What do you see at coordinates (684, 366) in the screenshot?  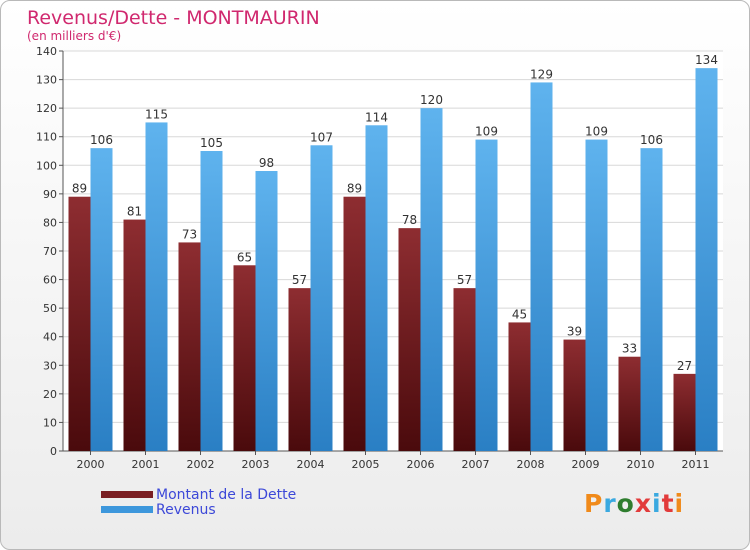 I see `data-label: 27` at bounding box center [684, 366].